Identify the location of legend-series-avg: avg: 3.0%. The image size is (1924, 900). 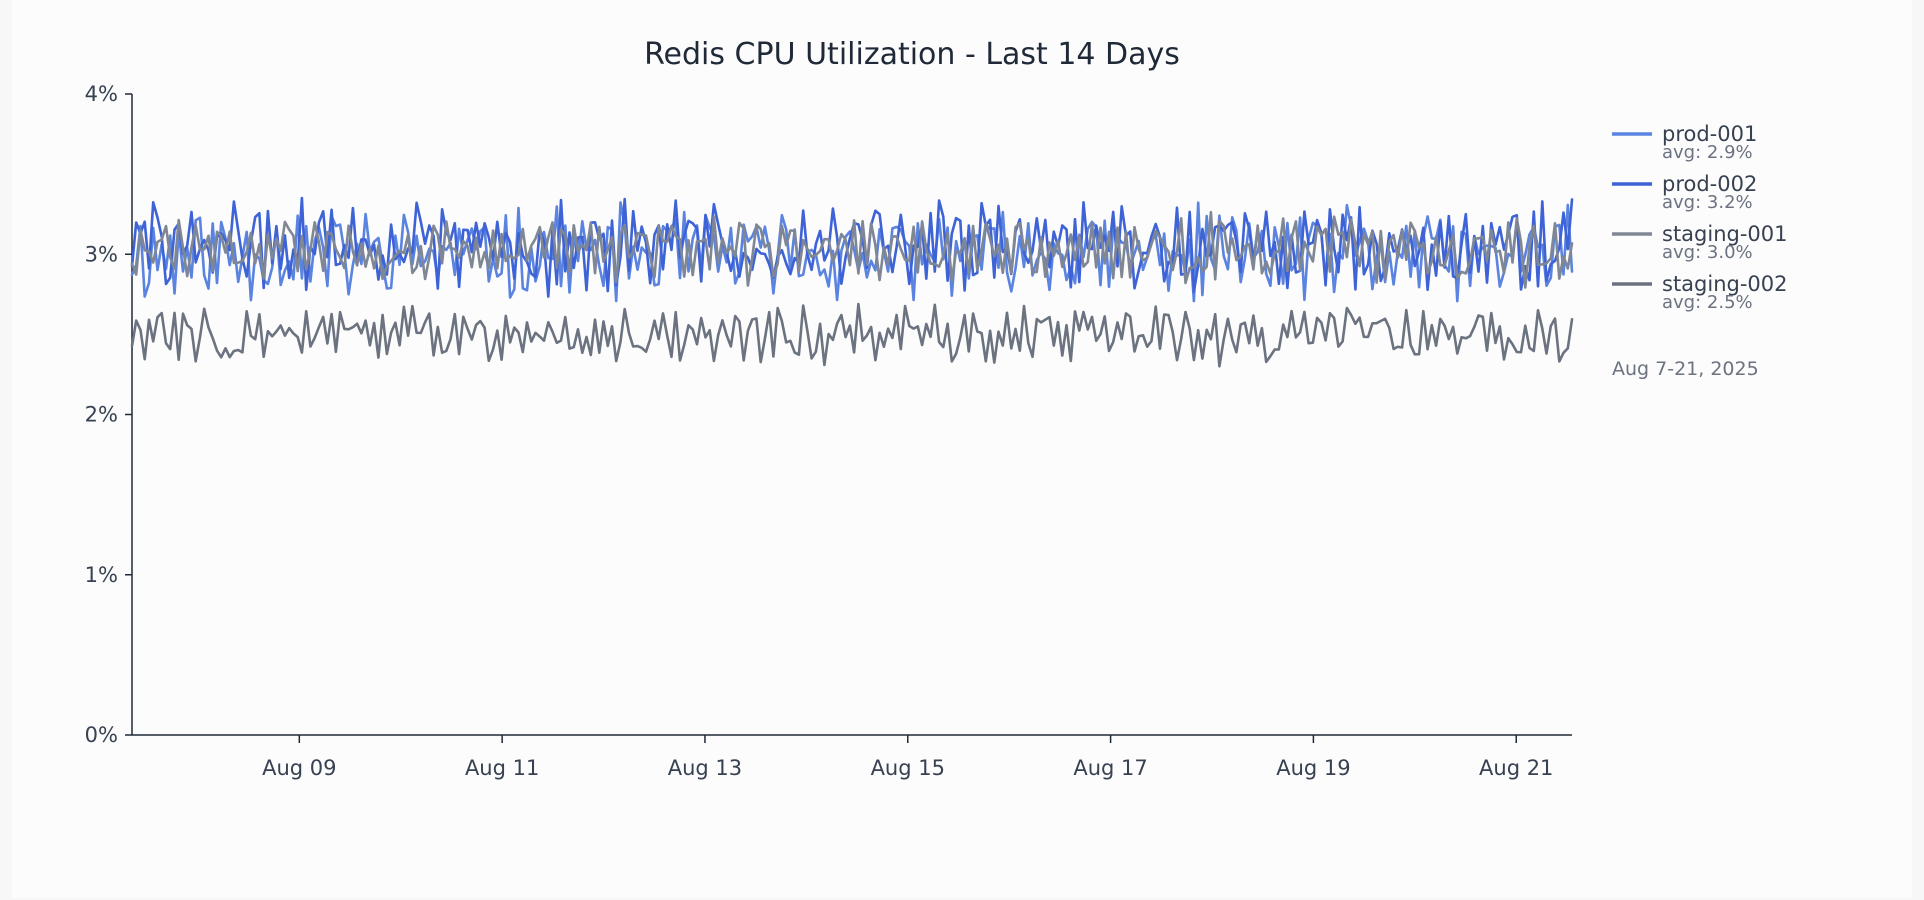
(1707, 252).